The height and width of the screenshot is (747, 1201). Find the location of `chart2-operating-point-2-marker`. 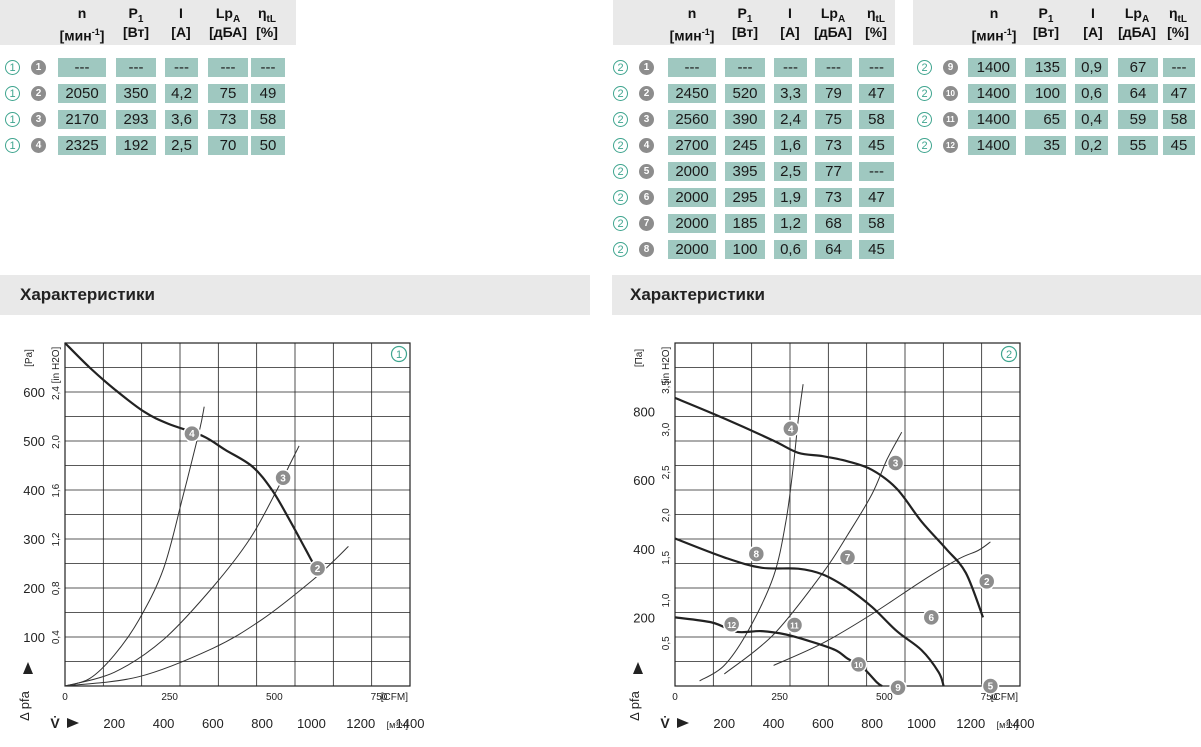

chart2-operating-point-2-marker is located at coordinates (986, 581).